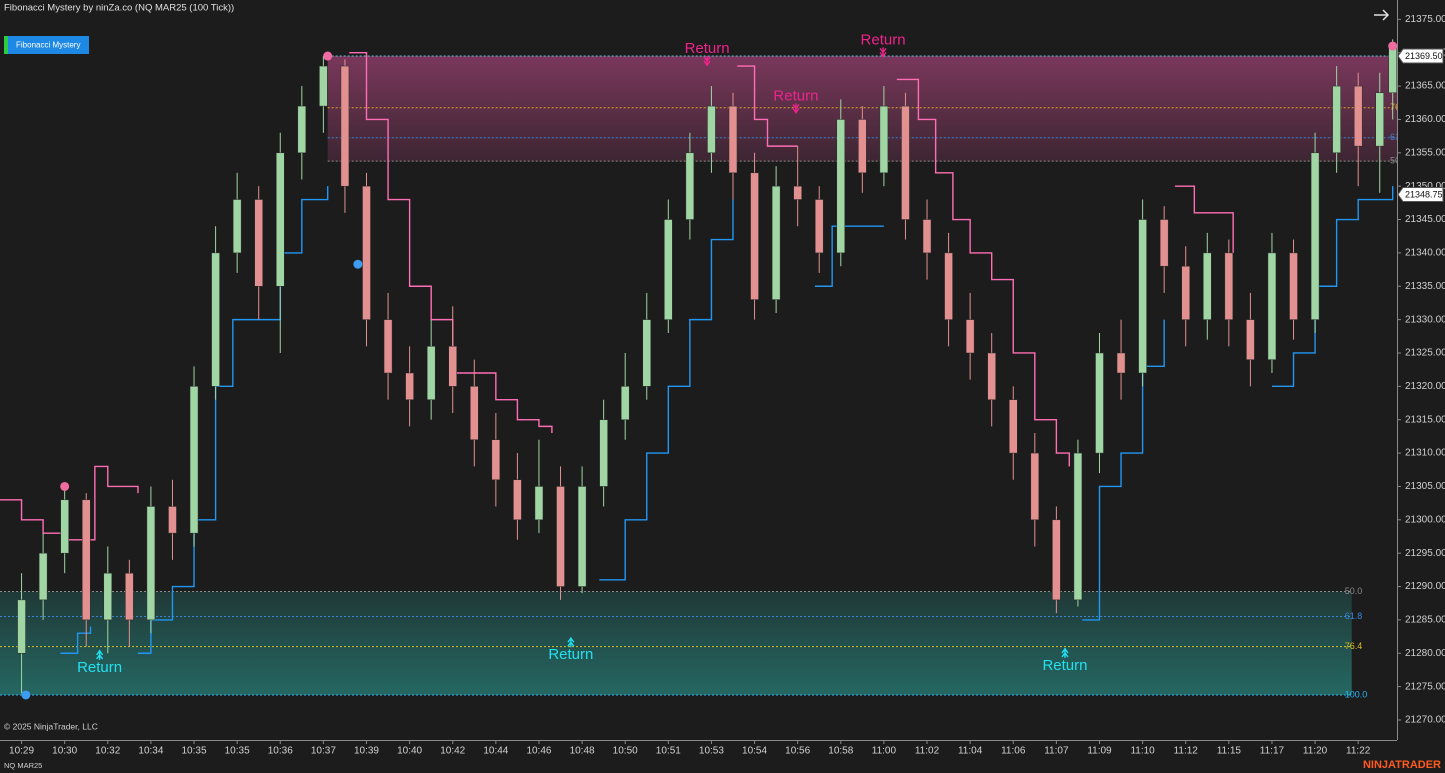 The image size is (1445, 773). I want to click on x-tick-label: 10:50, so click(625, 751).